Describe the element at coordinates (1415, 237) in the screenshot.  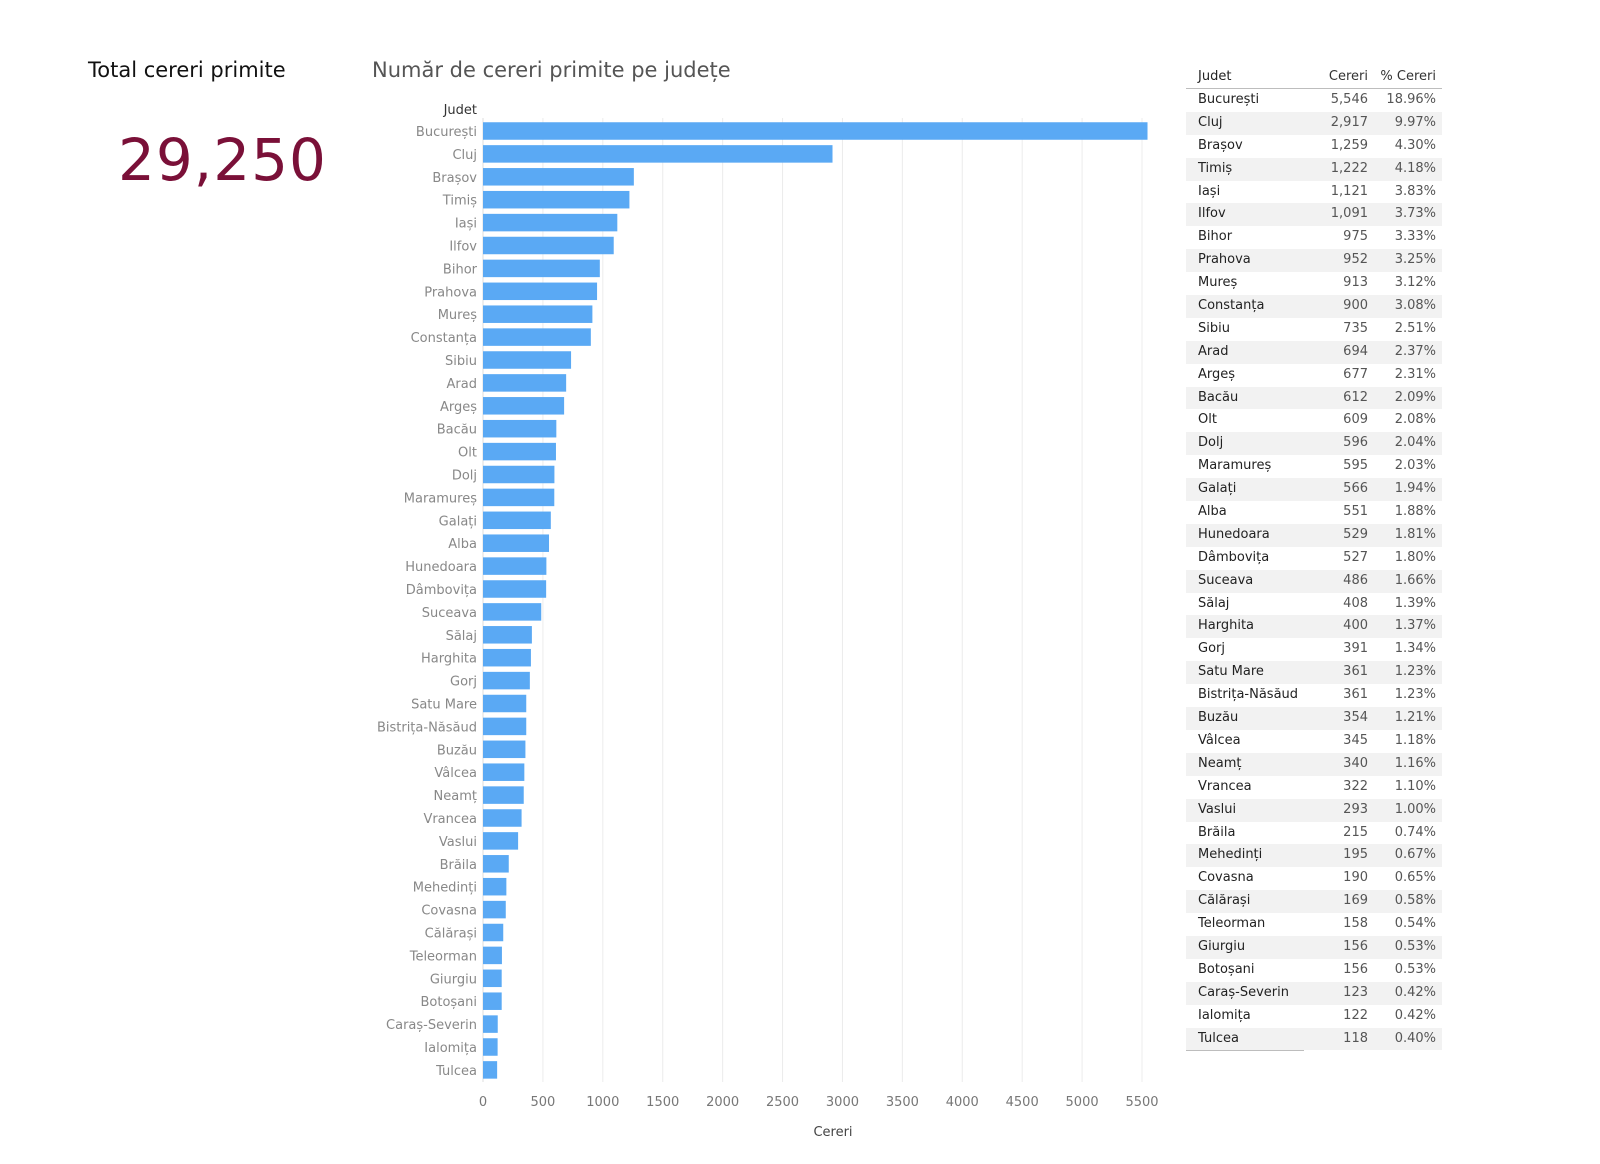
I see `cell-pct-cereri: 3.33%` at that location.